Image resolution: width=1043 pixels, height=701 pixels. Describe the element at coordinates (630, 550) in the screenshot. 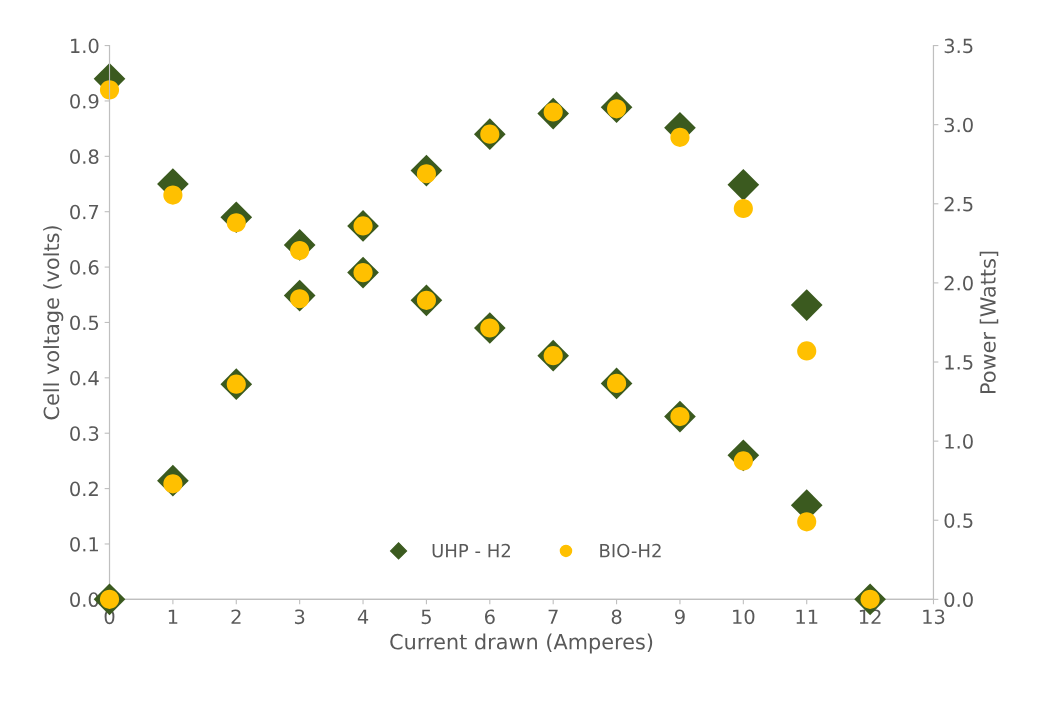

I see `legend-label: BIO-H2` at that location.